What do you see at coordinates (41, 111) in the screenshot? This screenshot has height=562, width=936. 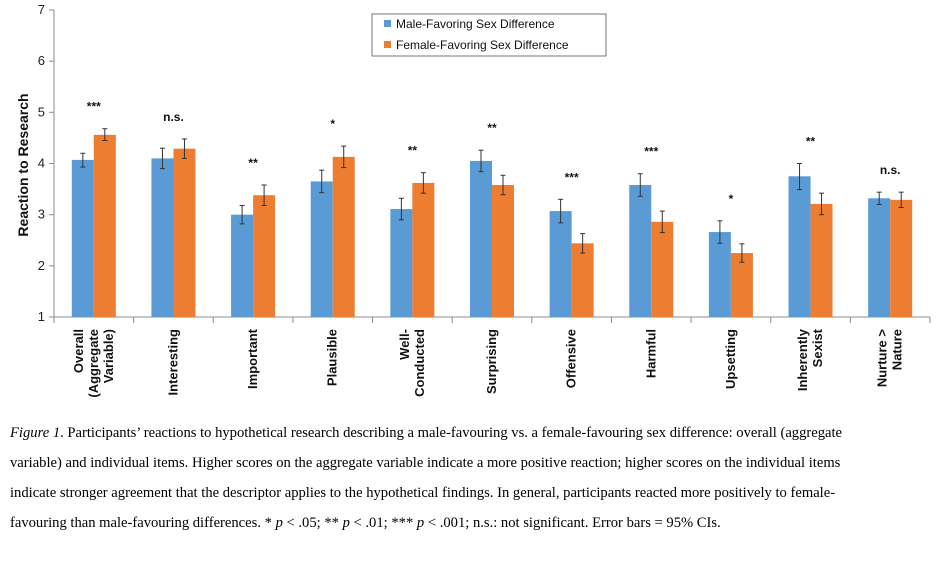 I see `y-tick-label: 5` at bounding box center [41, 111].